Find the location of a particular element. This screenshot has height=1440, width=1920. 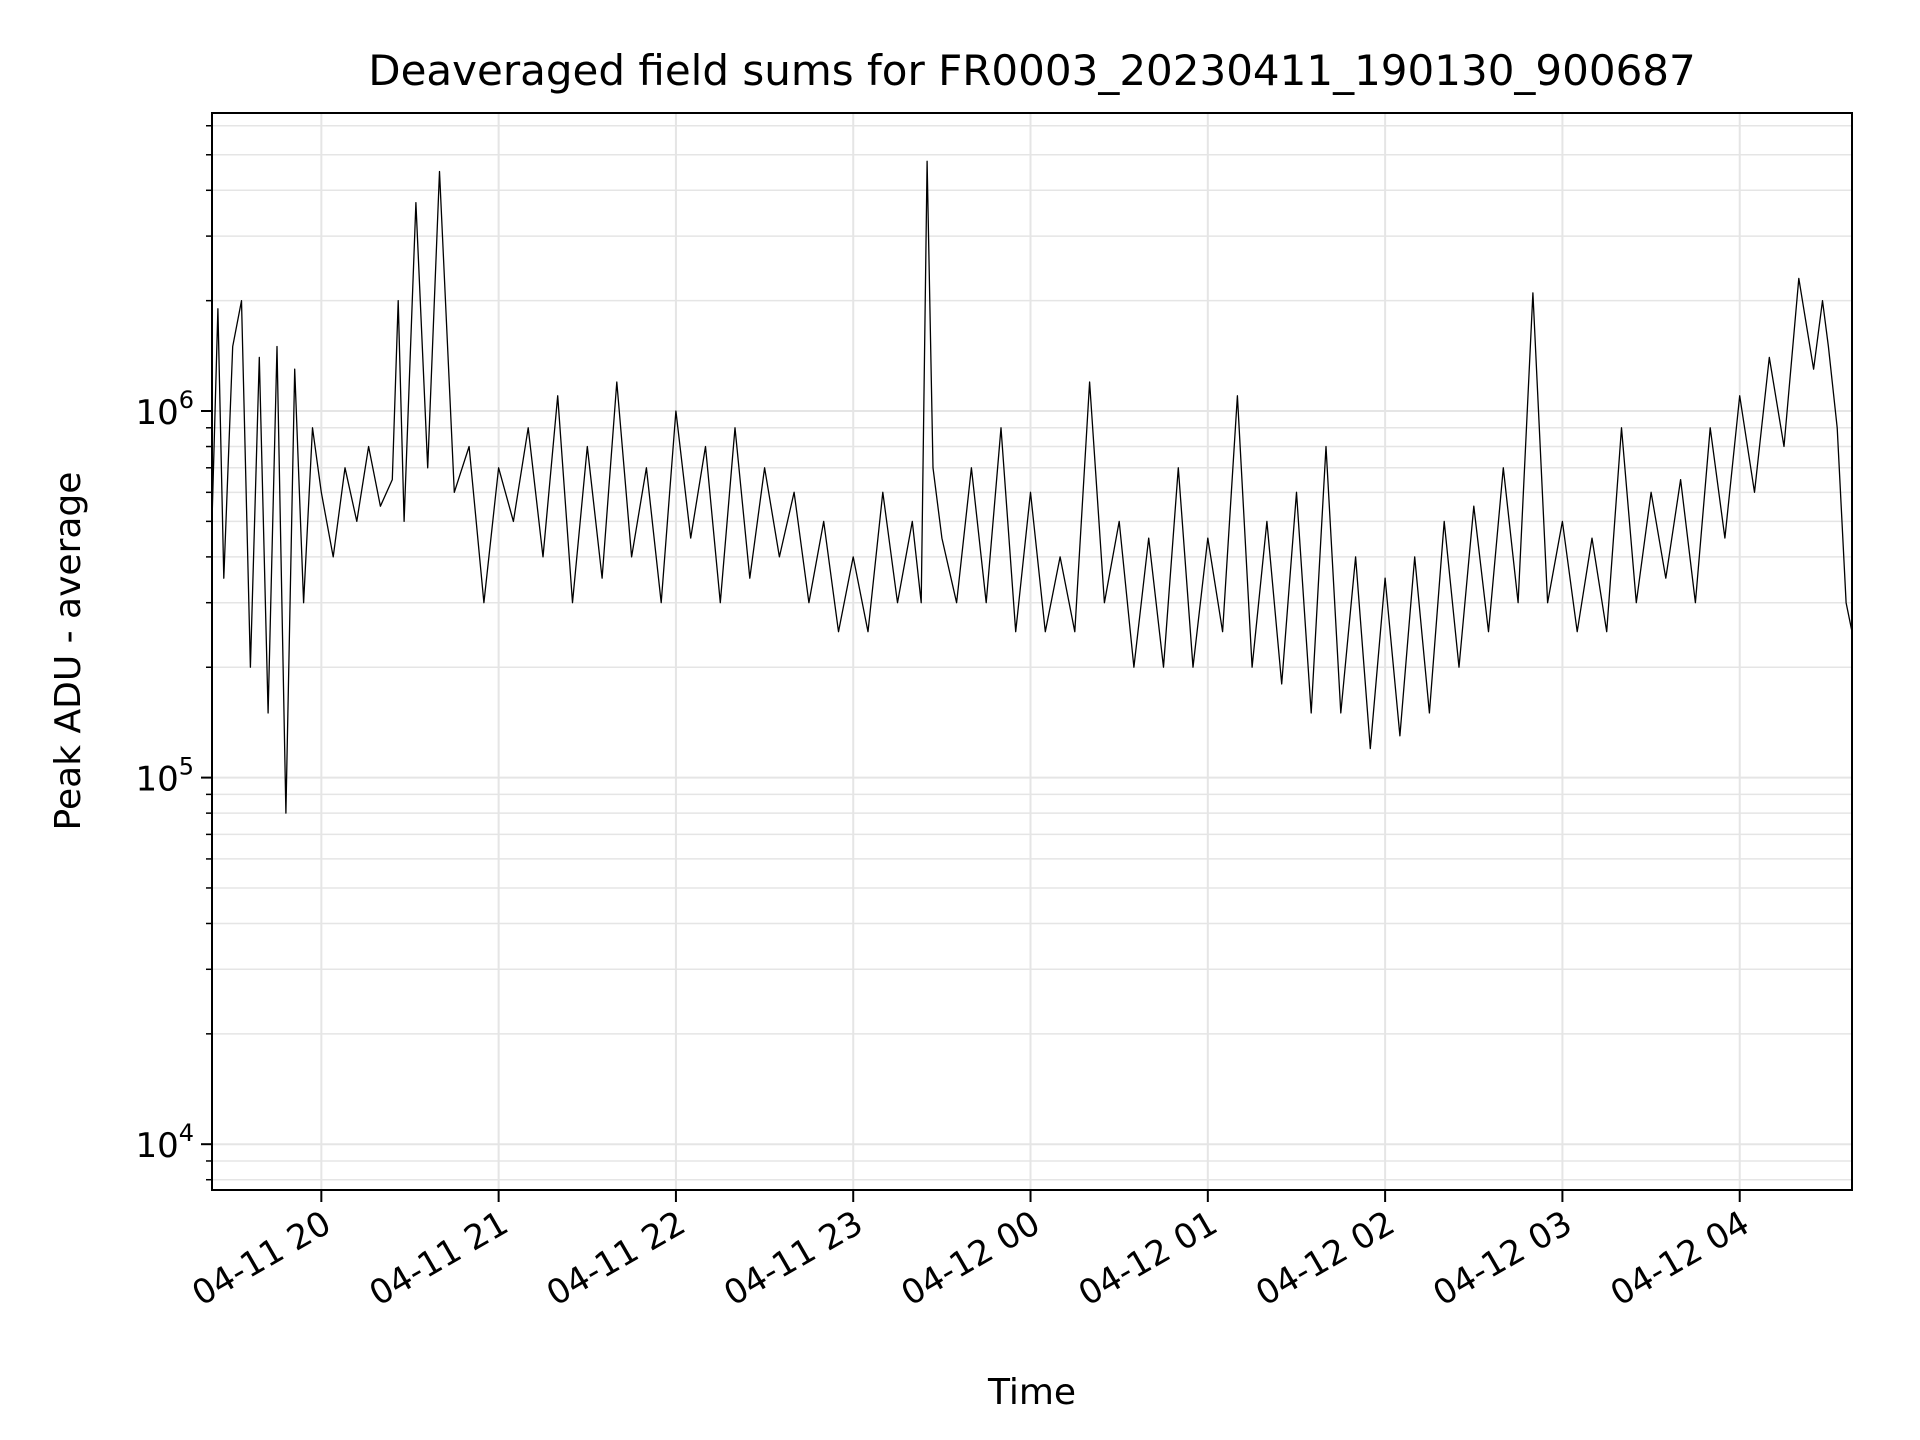

x-tick-label: 04-11 21 is located at coordinates (439, 1258).